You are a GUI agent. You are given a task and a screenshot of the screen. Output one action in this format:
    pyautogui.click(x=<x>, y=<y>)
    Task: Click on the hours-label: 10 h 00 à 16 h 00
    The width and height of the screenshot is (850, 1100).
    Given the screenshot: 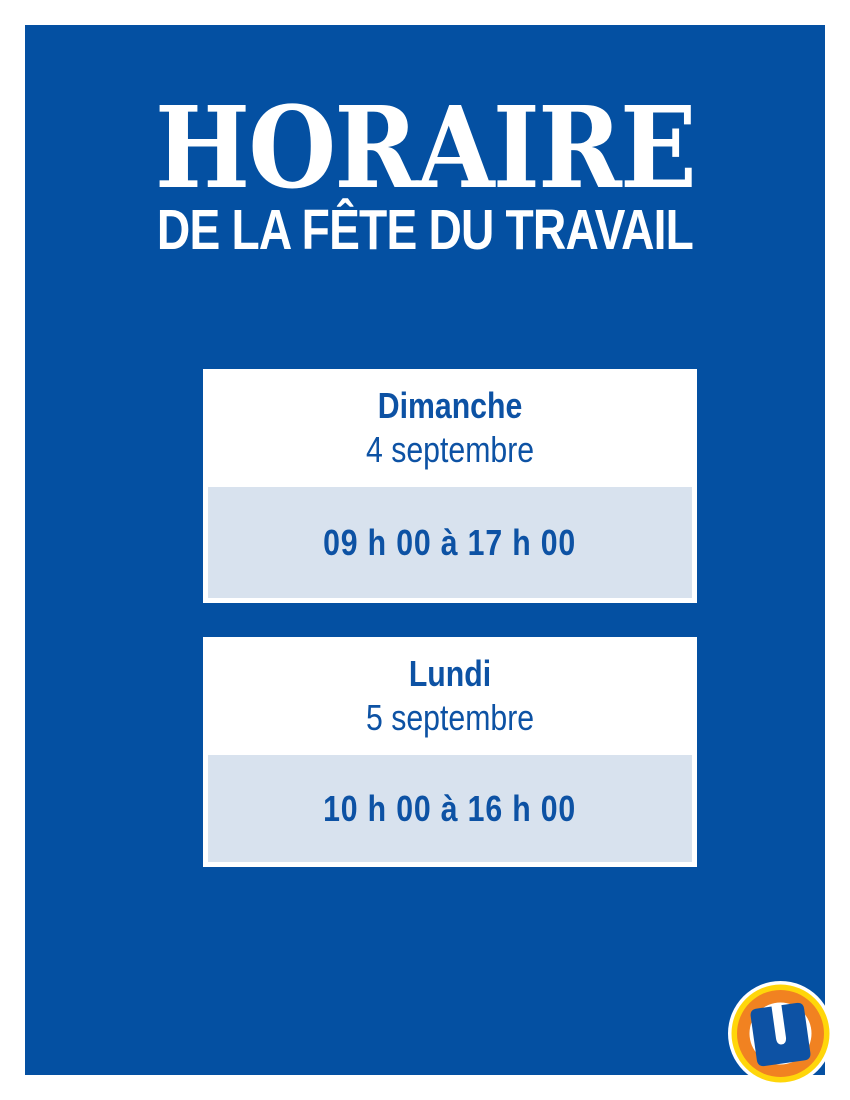 What is the action you would take?
    pyautogui.click(x=450, y=808)
    